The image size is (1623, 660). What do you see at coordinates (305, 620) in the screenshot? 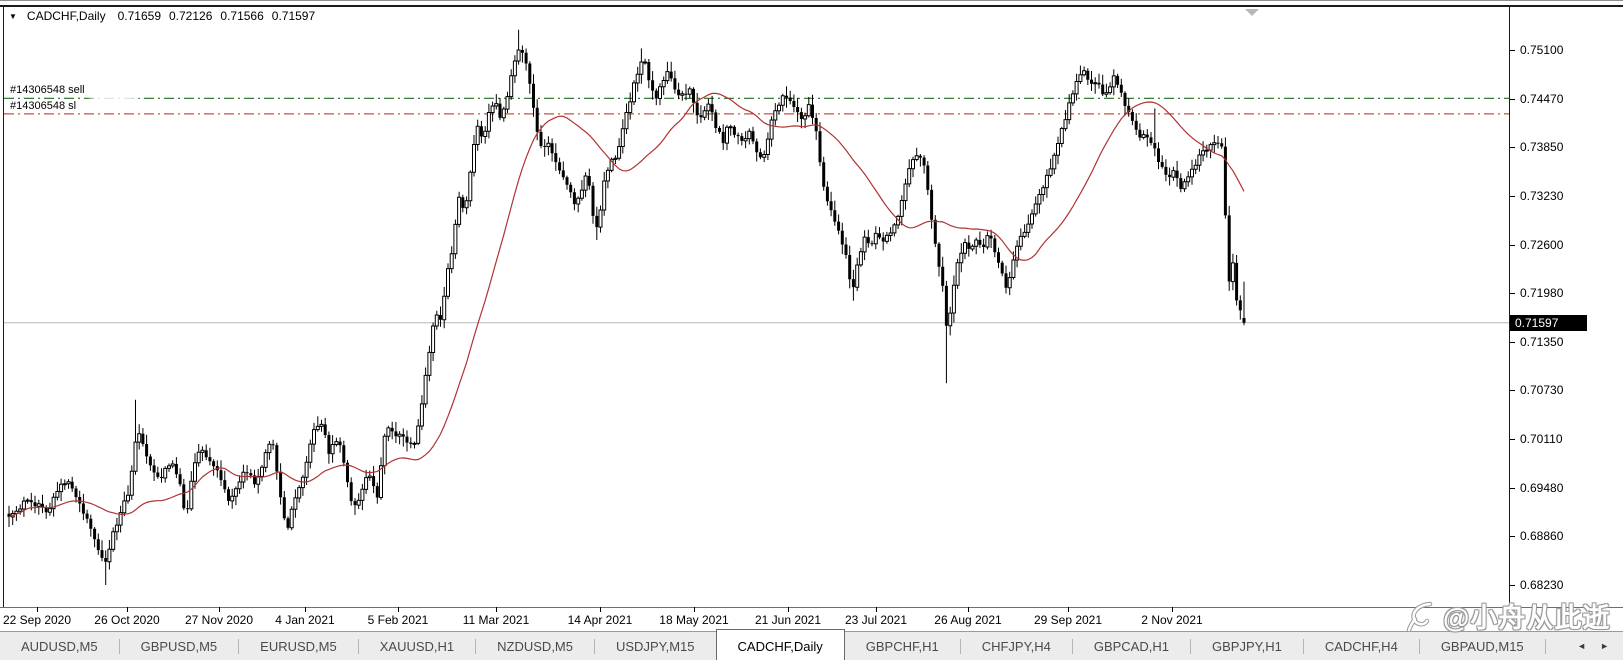
I see `time-axis-label: 4 Jan 2021` at bounding box center [305, 620].